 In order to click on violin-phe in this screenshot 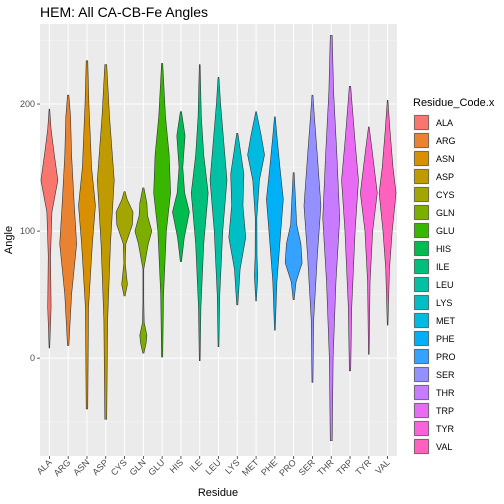, I will do `click(275, 223)`.